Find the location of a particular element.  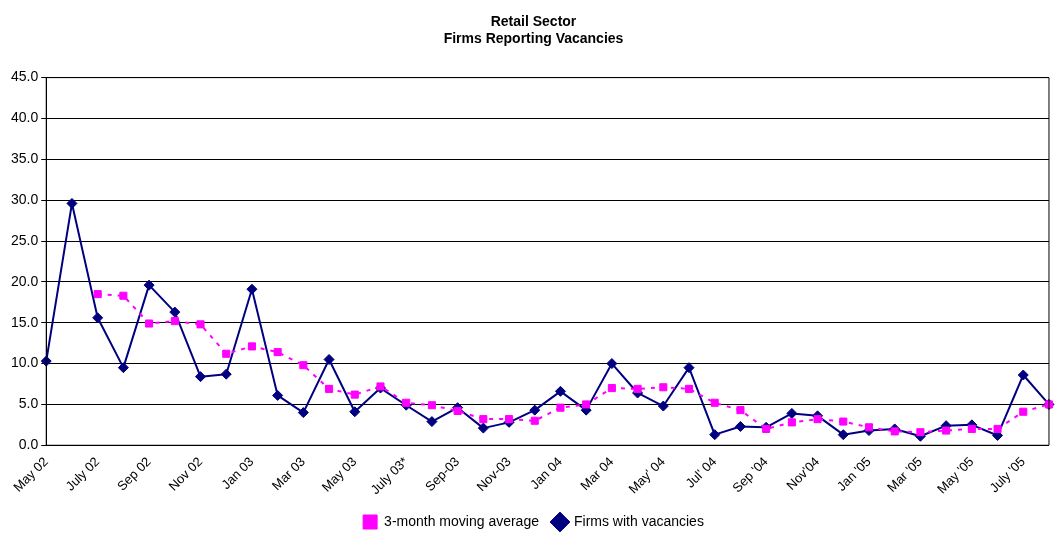

x-tick-label: May 03 is located at coordinates (339, 474).